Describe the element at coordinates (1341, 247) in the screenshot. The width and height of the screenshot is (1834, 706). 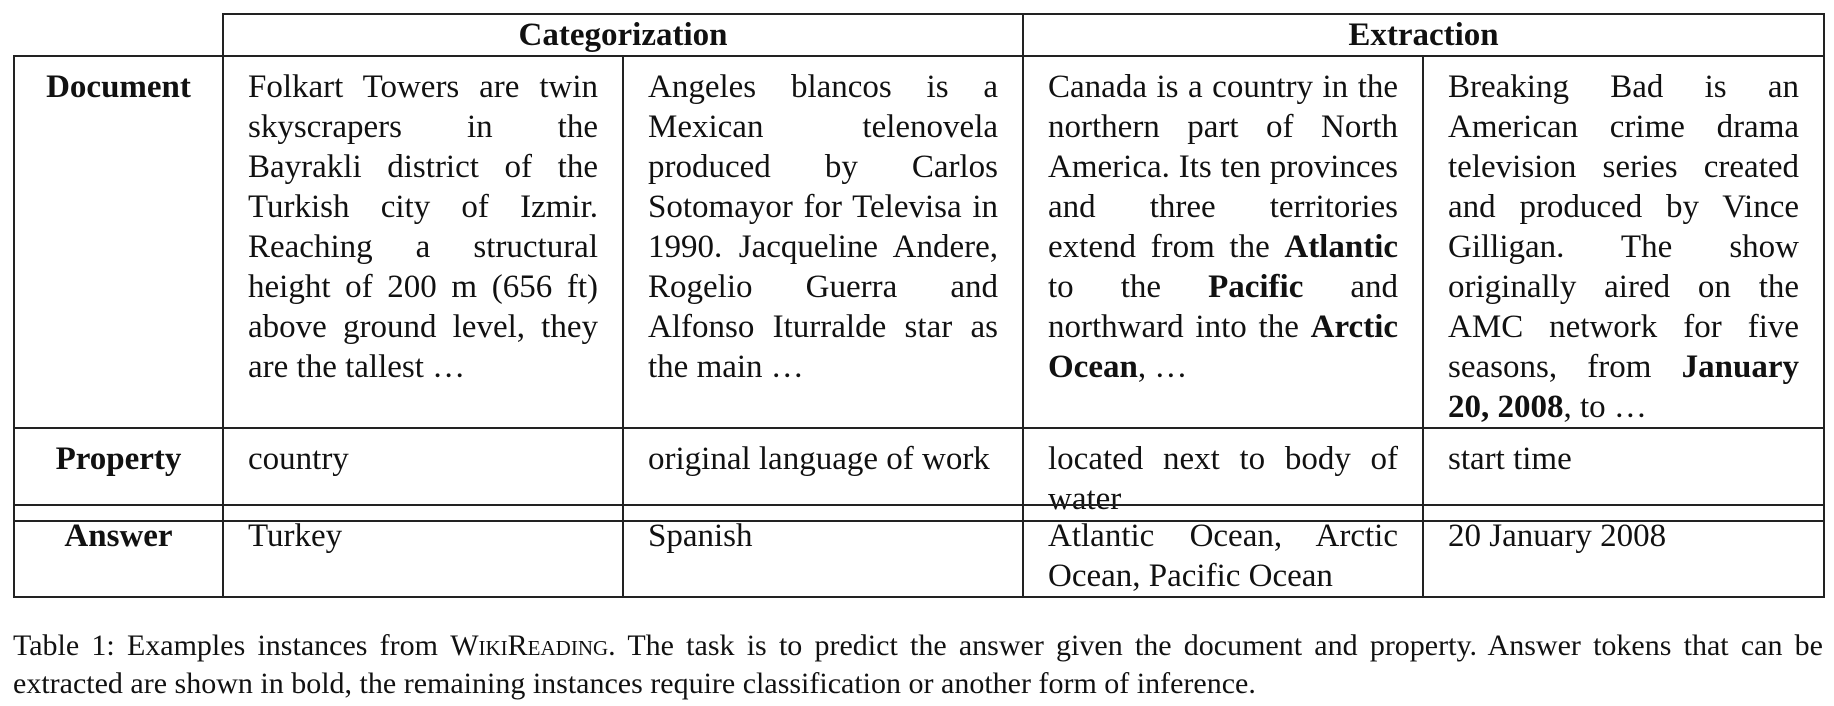
I see `answer-token-bold: Atlantic` at that location.